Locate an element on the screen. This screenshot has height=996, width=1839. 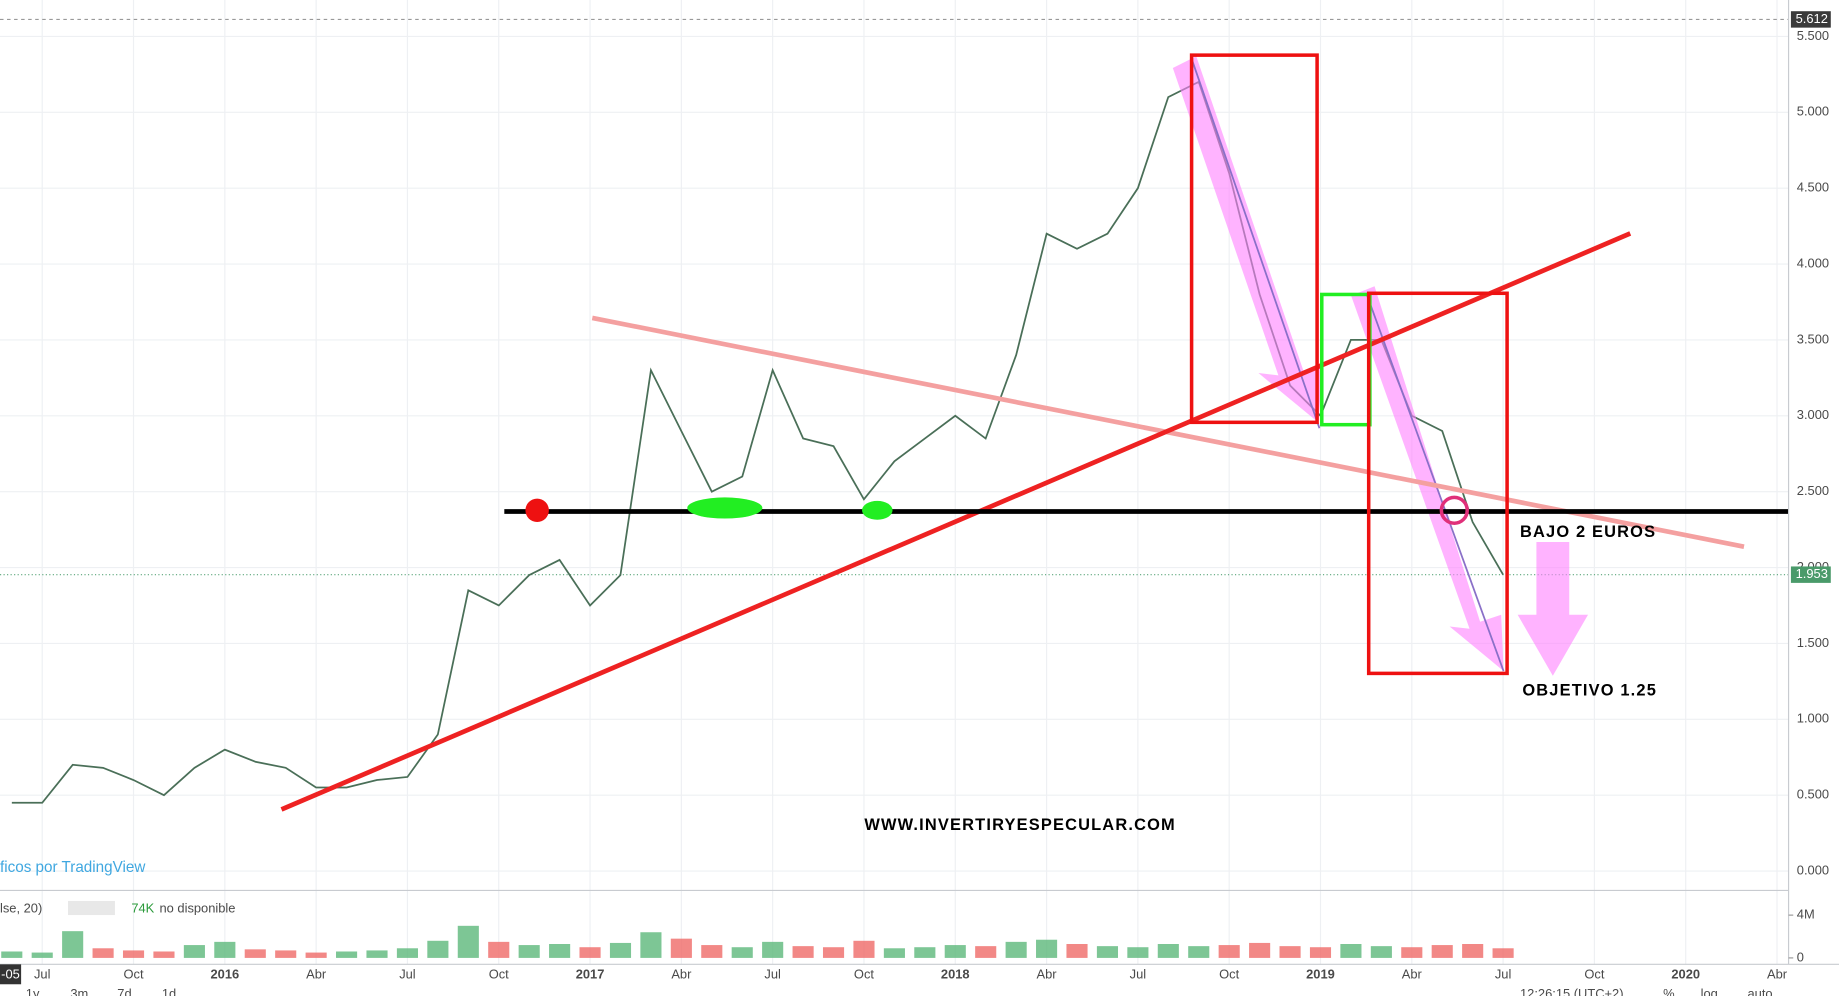
high-label: 5.612 is located at coordinates (1812, 18).